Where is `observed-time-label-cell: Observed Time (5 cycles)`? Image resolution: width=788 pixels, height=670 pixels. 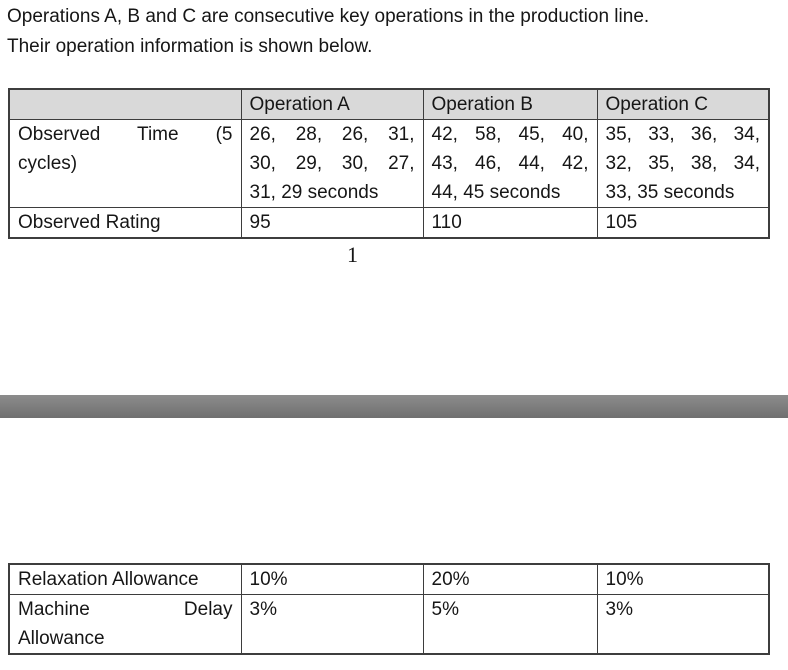
observed-time-label-cell: Observed Time (5 cycles) is located at coordinates (125, 163).